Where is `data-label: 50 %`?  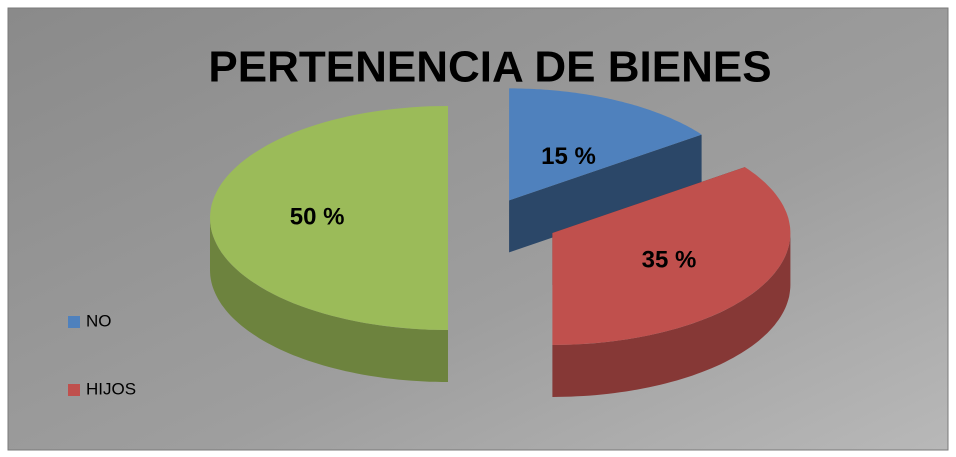 data-label: 50 % is located at coordinates (317, 216).